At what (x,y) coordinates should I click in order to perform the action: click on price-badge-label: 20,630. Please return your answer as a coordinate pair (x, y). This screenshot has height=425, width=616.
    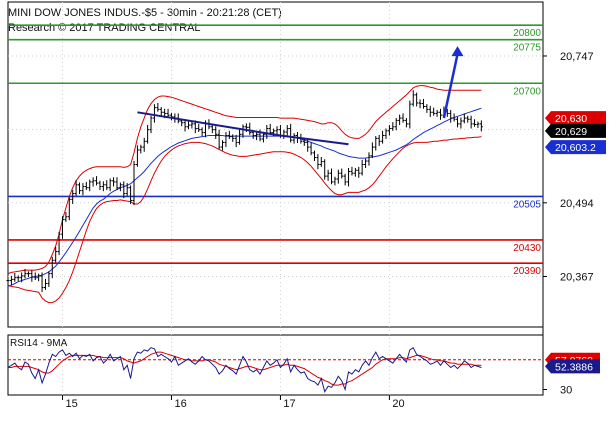
    Looking at the image, I should click on (571, 119).